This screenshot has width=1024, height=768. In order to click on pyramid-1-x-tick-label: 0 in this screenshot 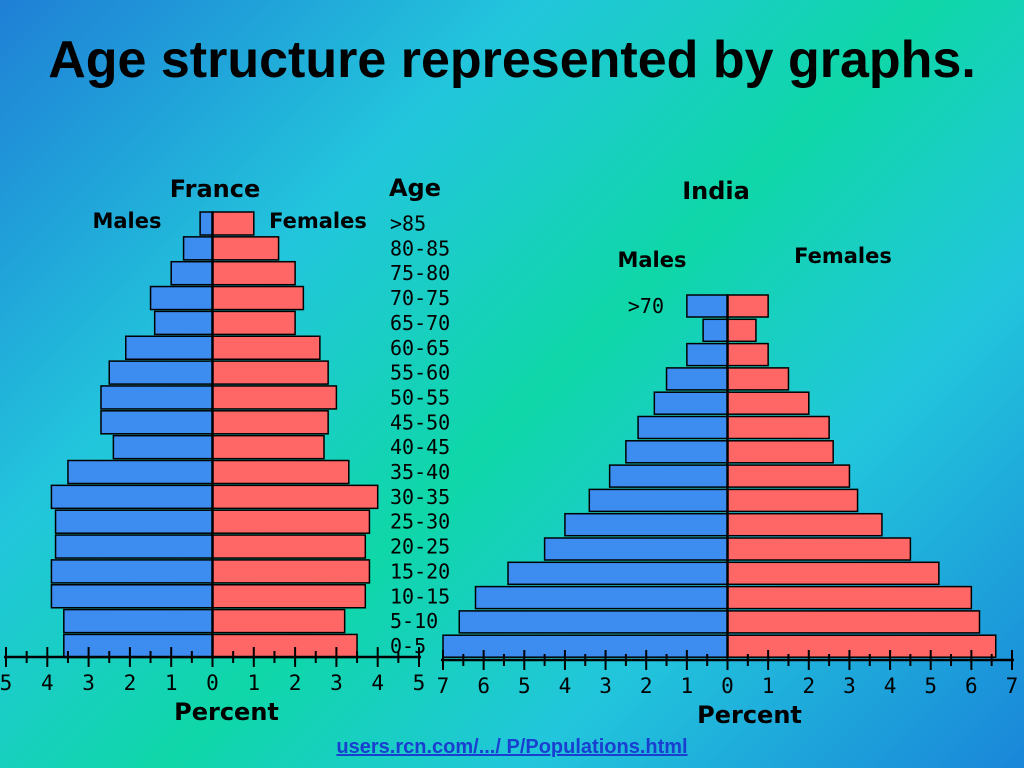, I will do `click(727, 686)`.